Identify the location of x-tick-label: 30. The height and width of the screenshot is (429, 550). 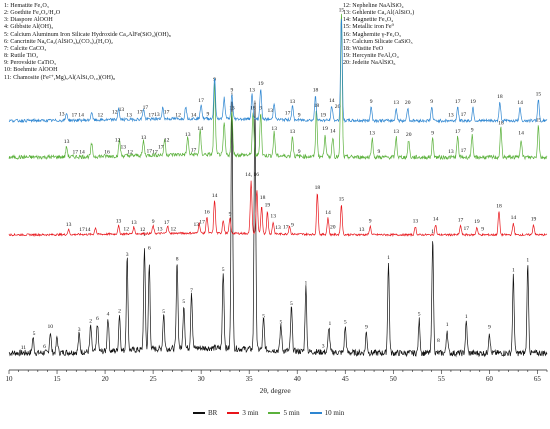
(202, 379).